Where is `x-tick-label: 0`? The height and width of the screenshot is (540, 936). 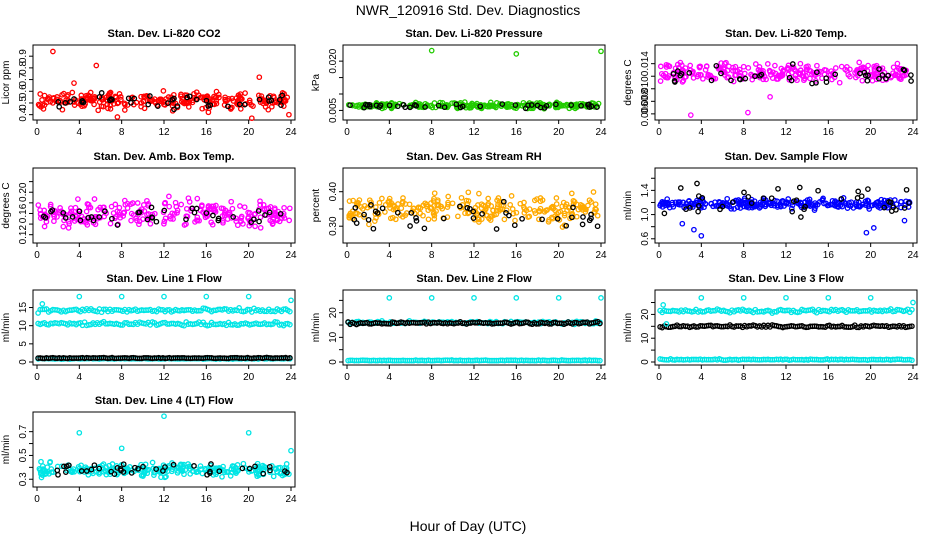
x-tick-label: 0 is located at coordinates (659, 132).